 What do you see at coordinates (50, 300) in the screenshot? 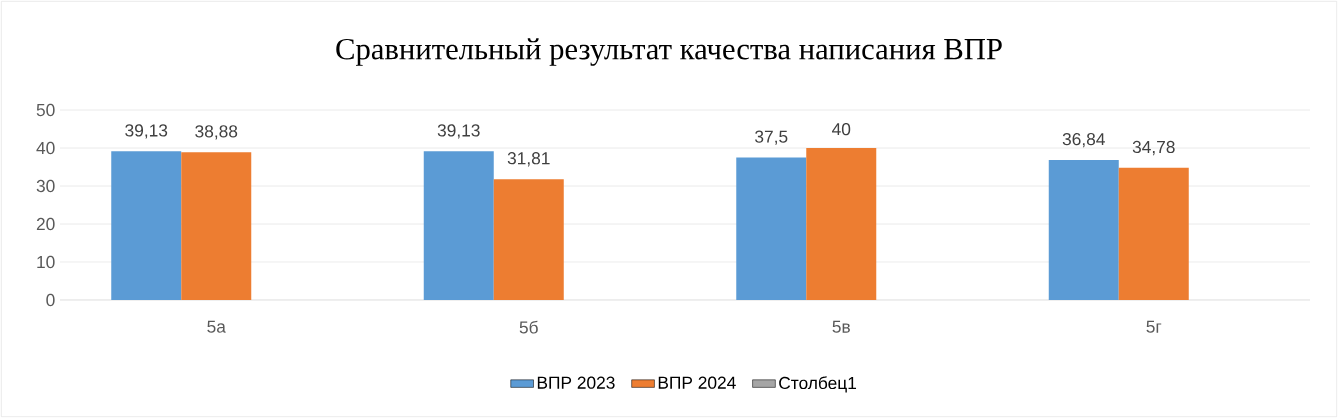
I see `y-tick-label: 0` at bounding box center [50, 300].